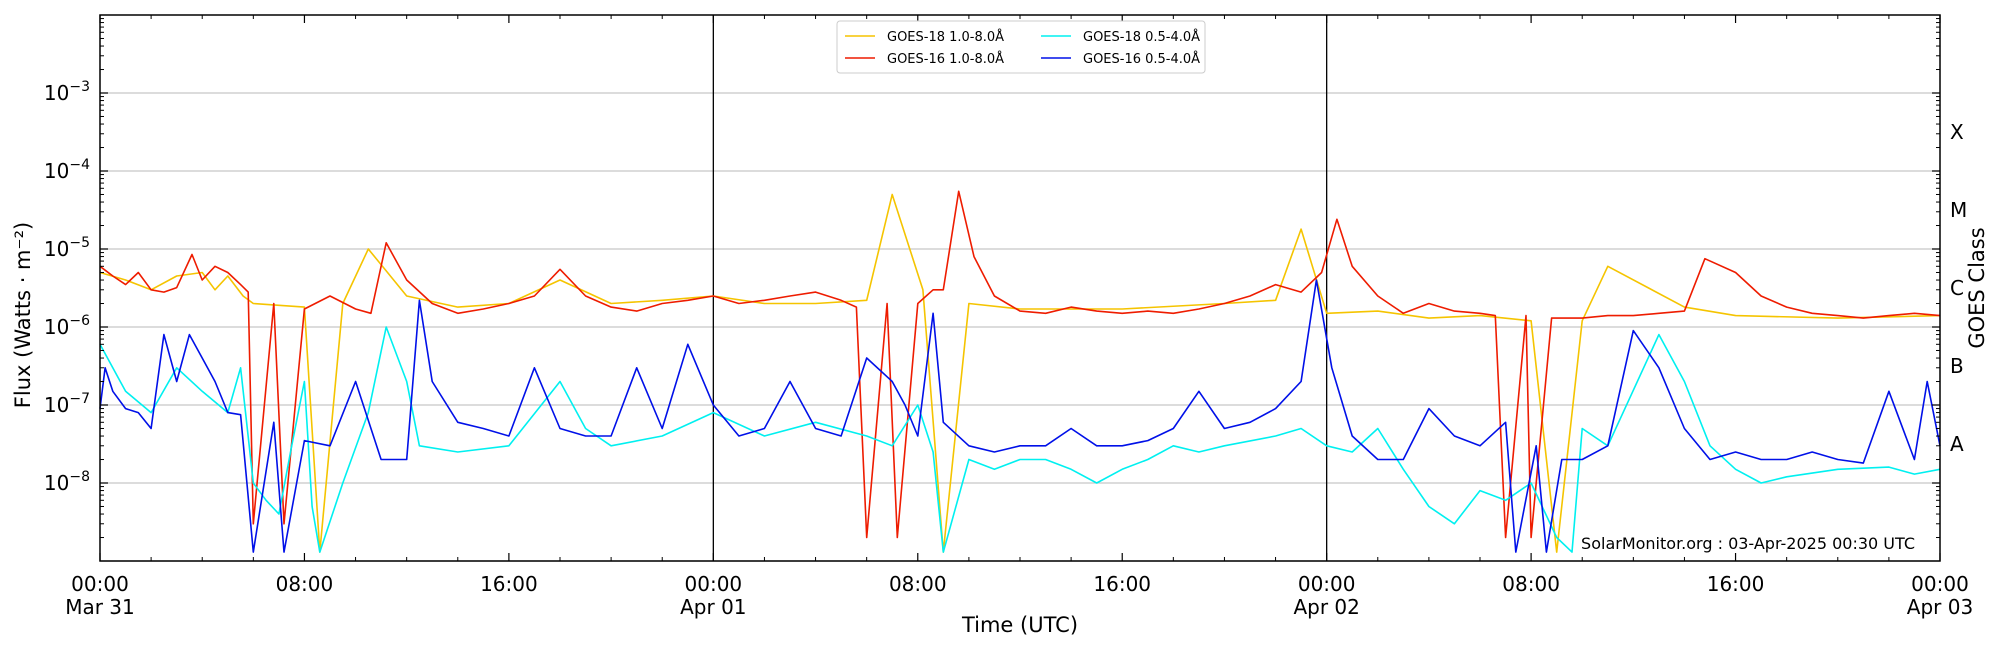 The width and height of the screenshot is (2000, 650). Describe the element at coordinates (1957, 132) in the screenshot. I see `goes-class-label: X` at that location.